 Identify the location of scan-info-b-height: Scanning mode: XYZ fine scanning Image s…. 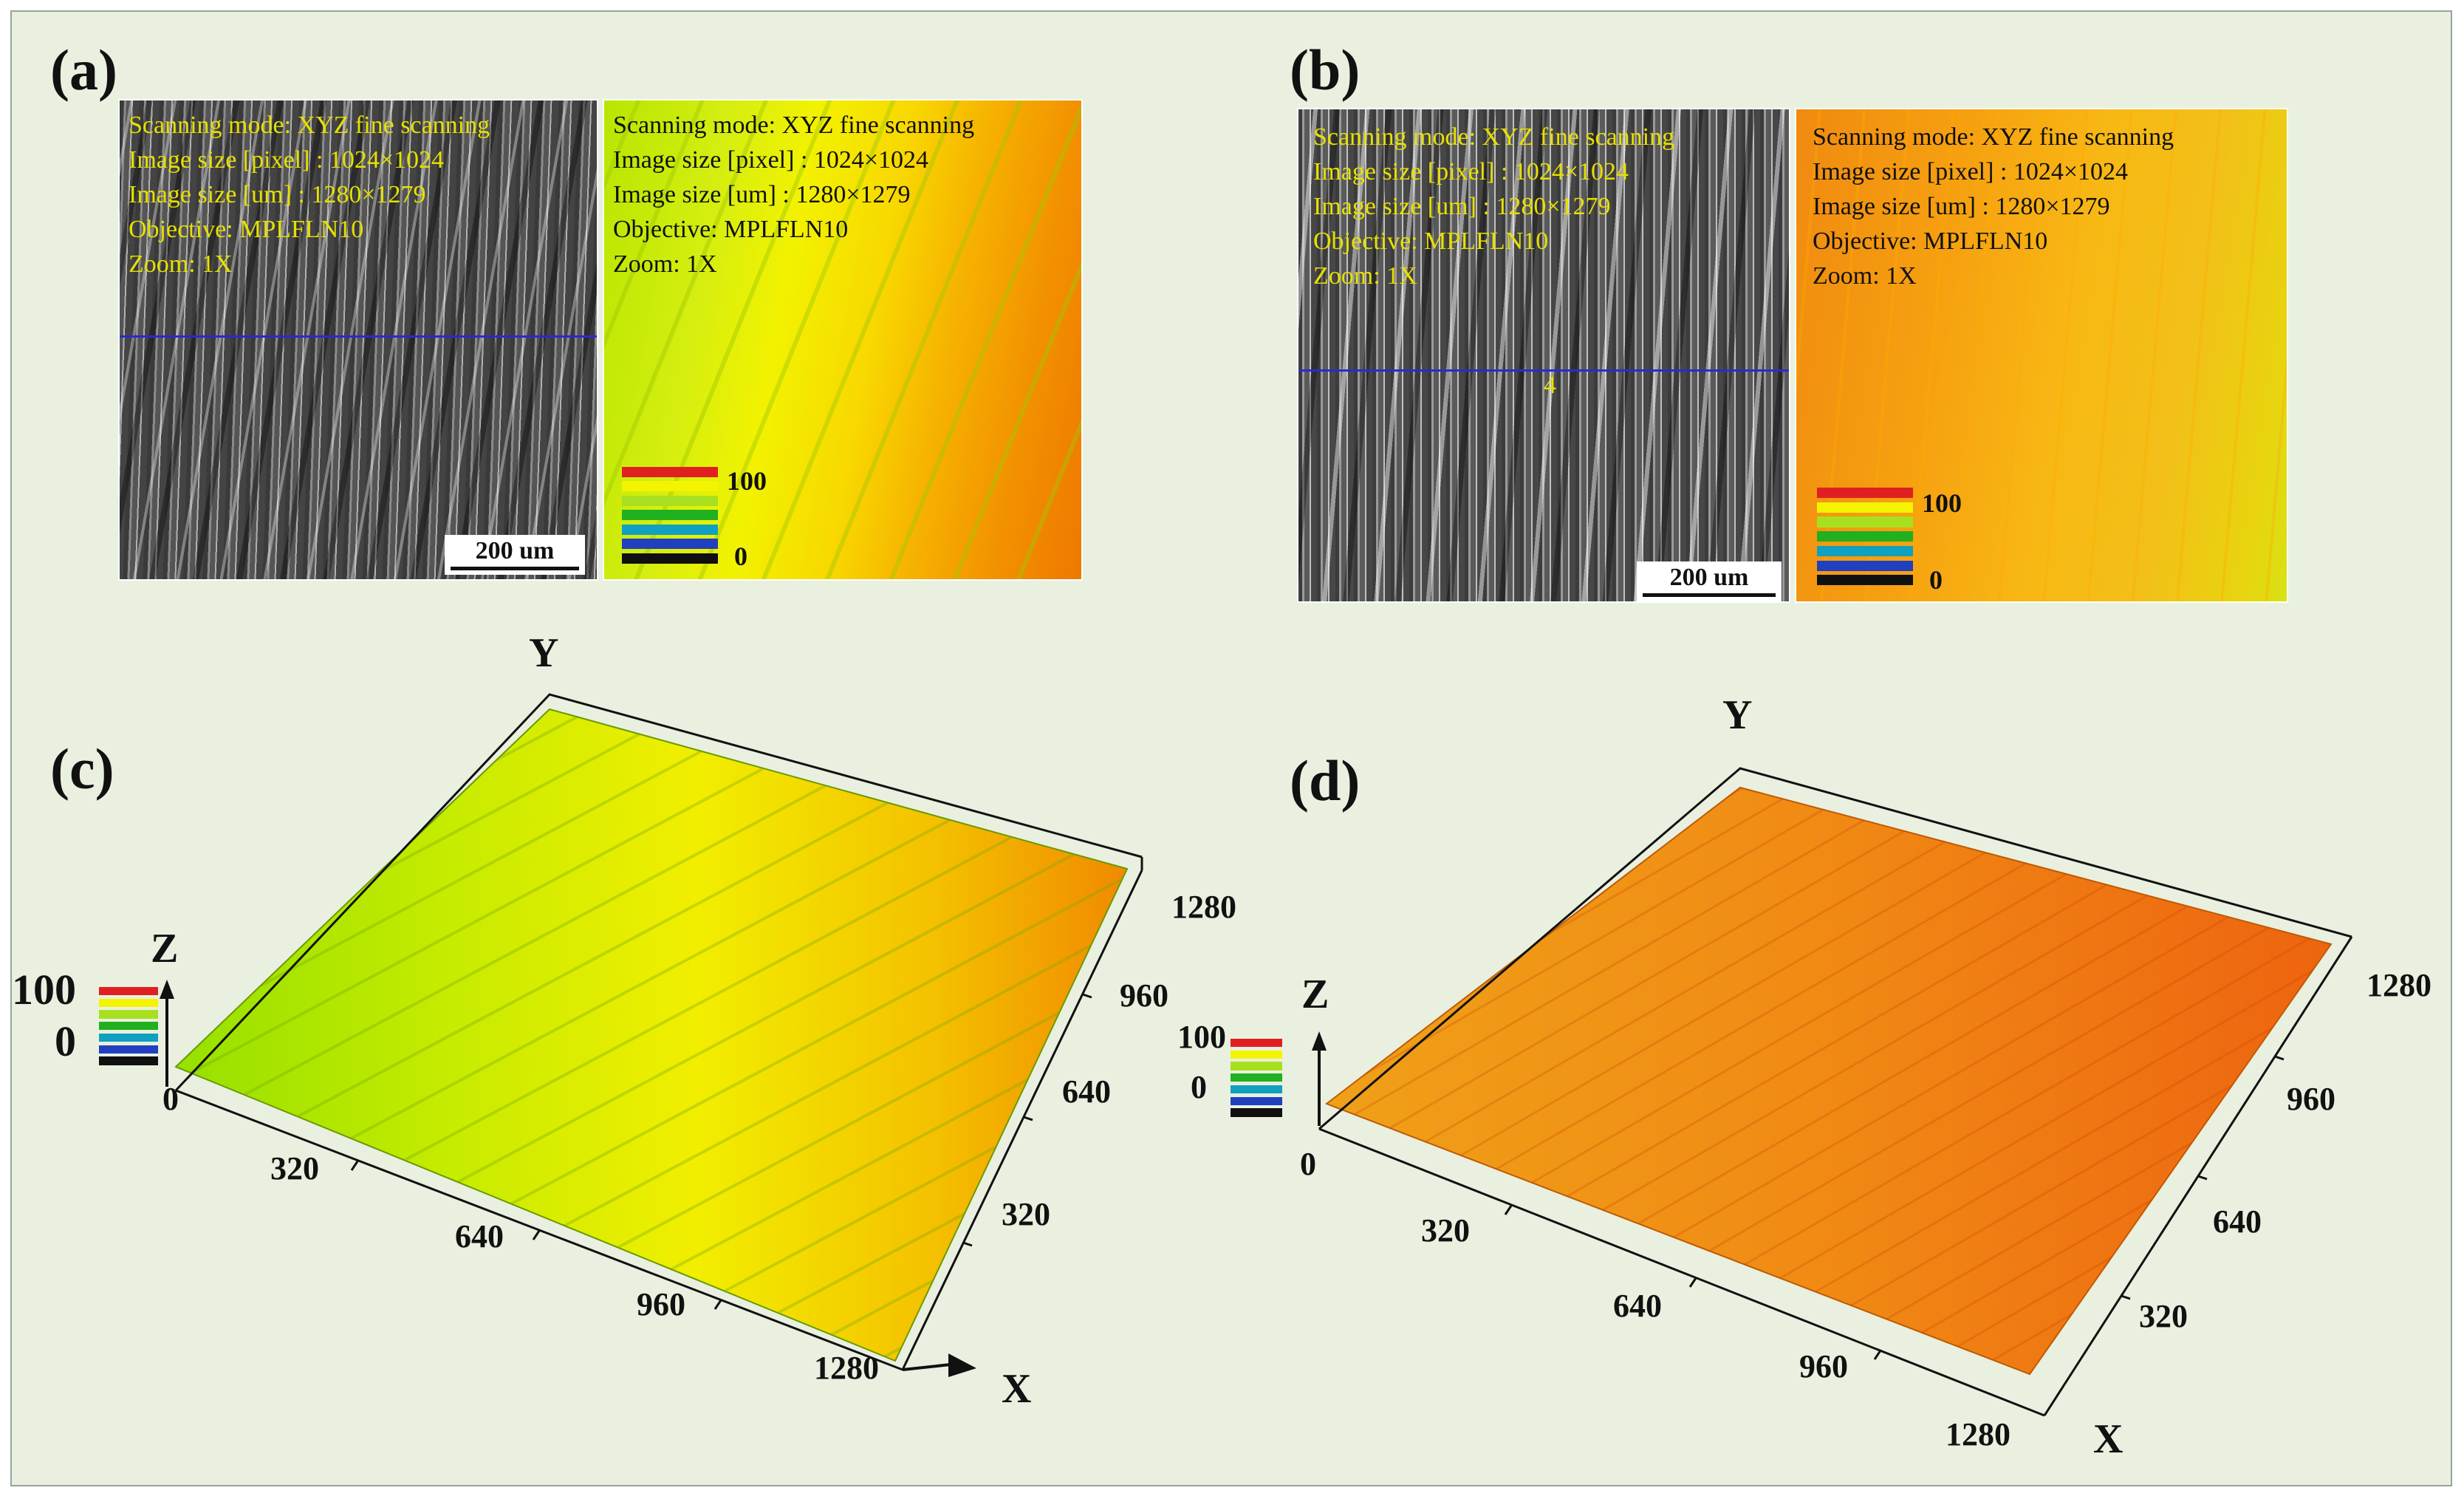
(1993, 207).